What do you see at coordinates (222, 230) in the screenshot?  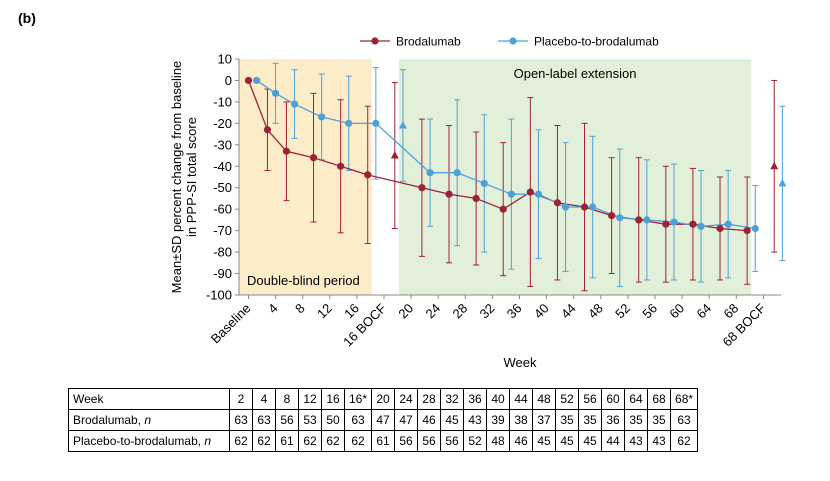 I see `y-tick-label: -70` at bounding box center [222, 230].